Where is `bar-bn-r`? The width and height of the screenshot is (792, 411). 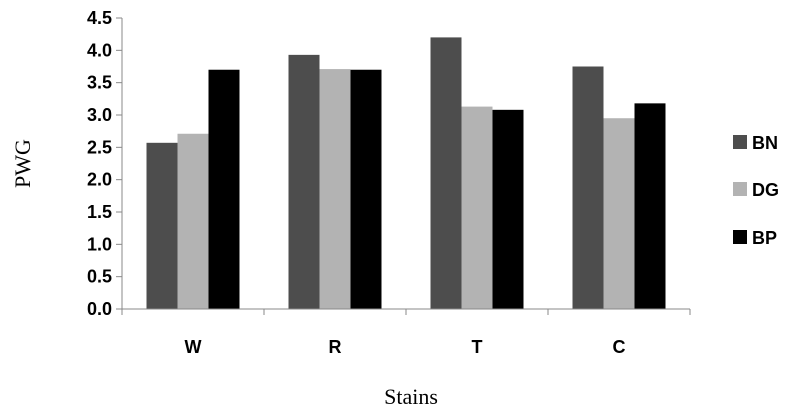
bar-bn-r is located at coordinates (304, 181).